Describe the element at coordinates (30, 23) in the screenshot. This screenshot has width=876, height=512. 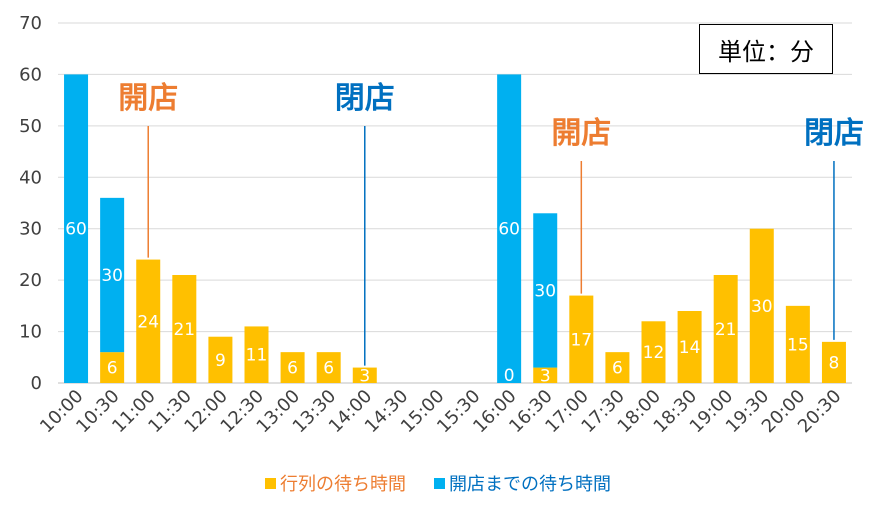
I see `y-tick-label: 70` at that location.